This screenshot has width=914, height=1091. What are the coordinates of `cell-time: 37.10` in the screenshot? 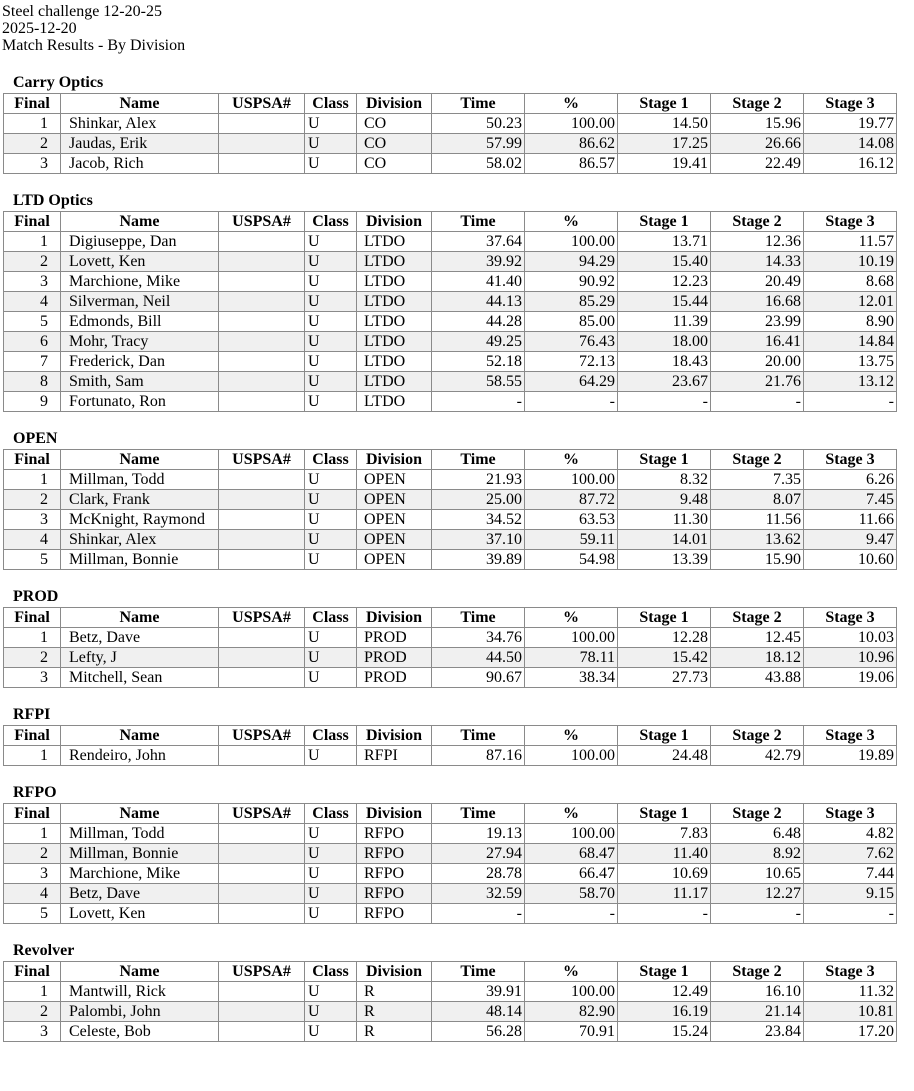 It's located at (478, 539).